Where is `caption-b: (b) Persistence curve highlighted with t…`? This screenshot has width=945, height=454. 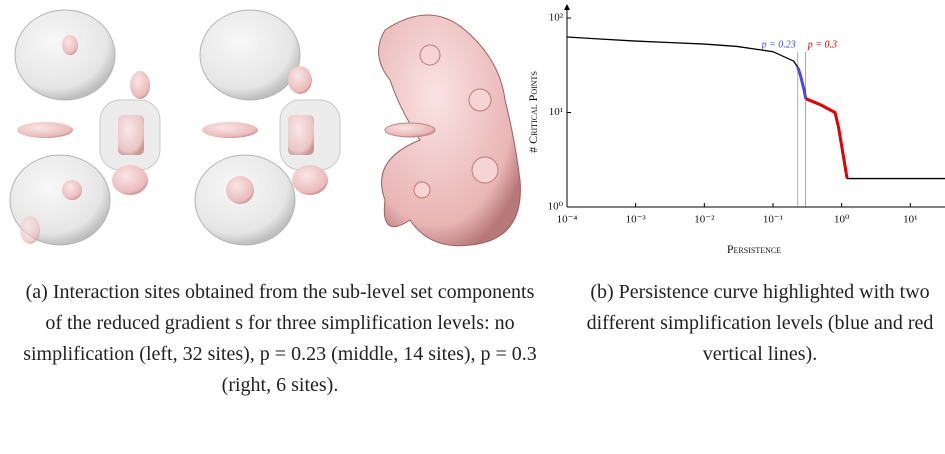 caption-b: (b) Persistence curve highlighted with t… is located at coordinates (760, 323).